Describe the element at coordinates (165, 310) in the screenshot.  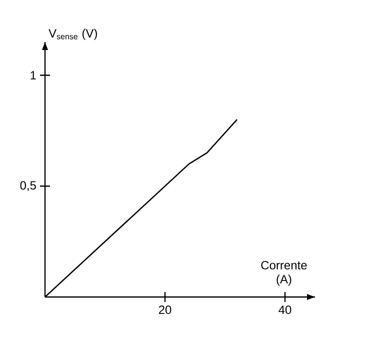
I see `x-tick-label: 20` at that location.